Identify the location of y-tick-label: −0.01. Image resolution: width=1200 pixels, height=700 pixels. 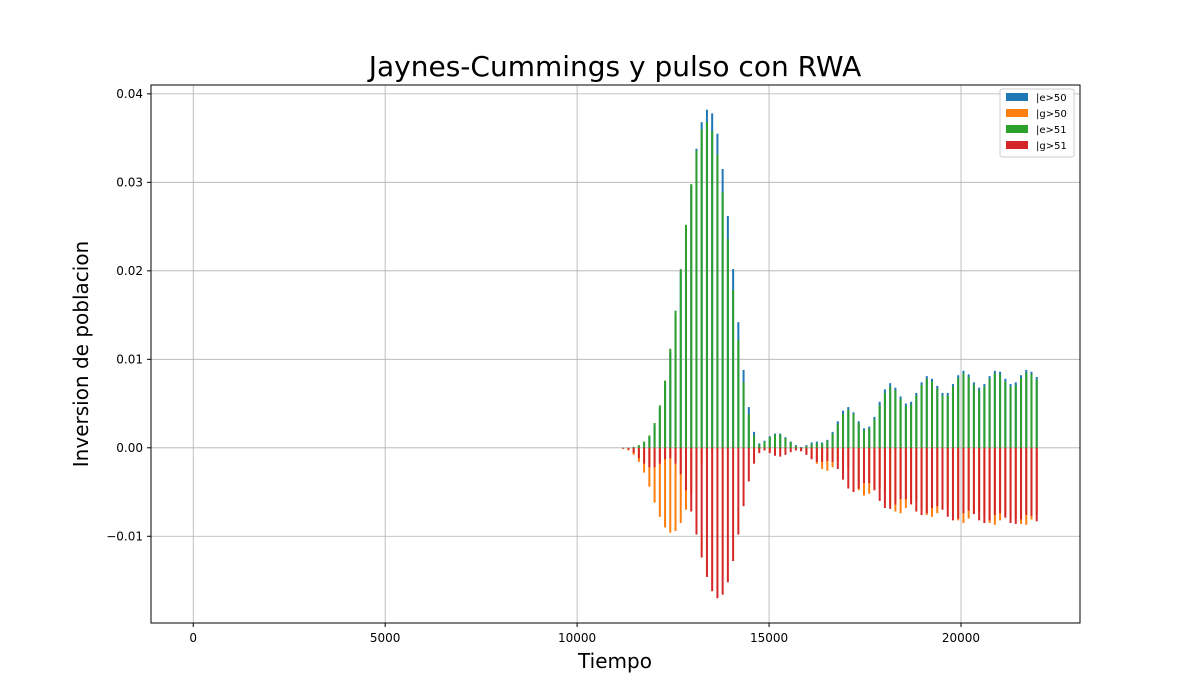
(124, 536).